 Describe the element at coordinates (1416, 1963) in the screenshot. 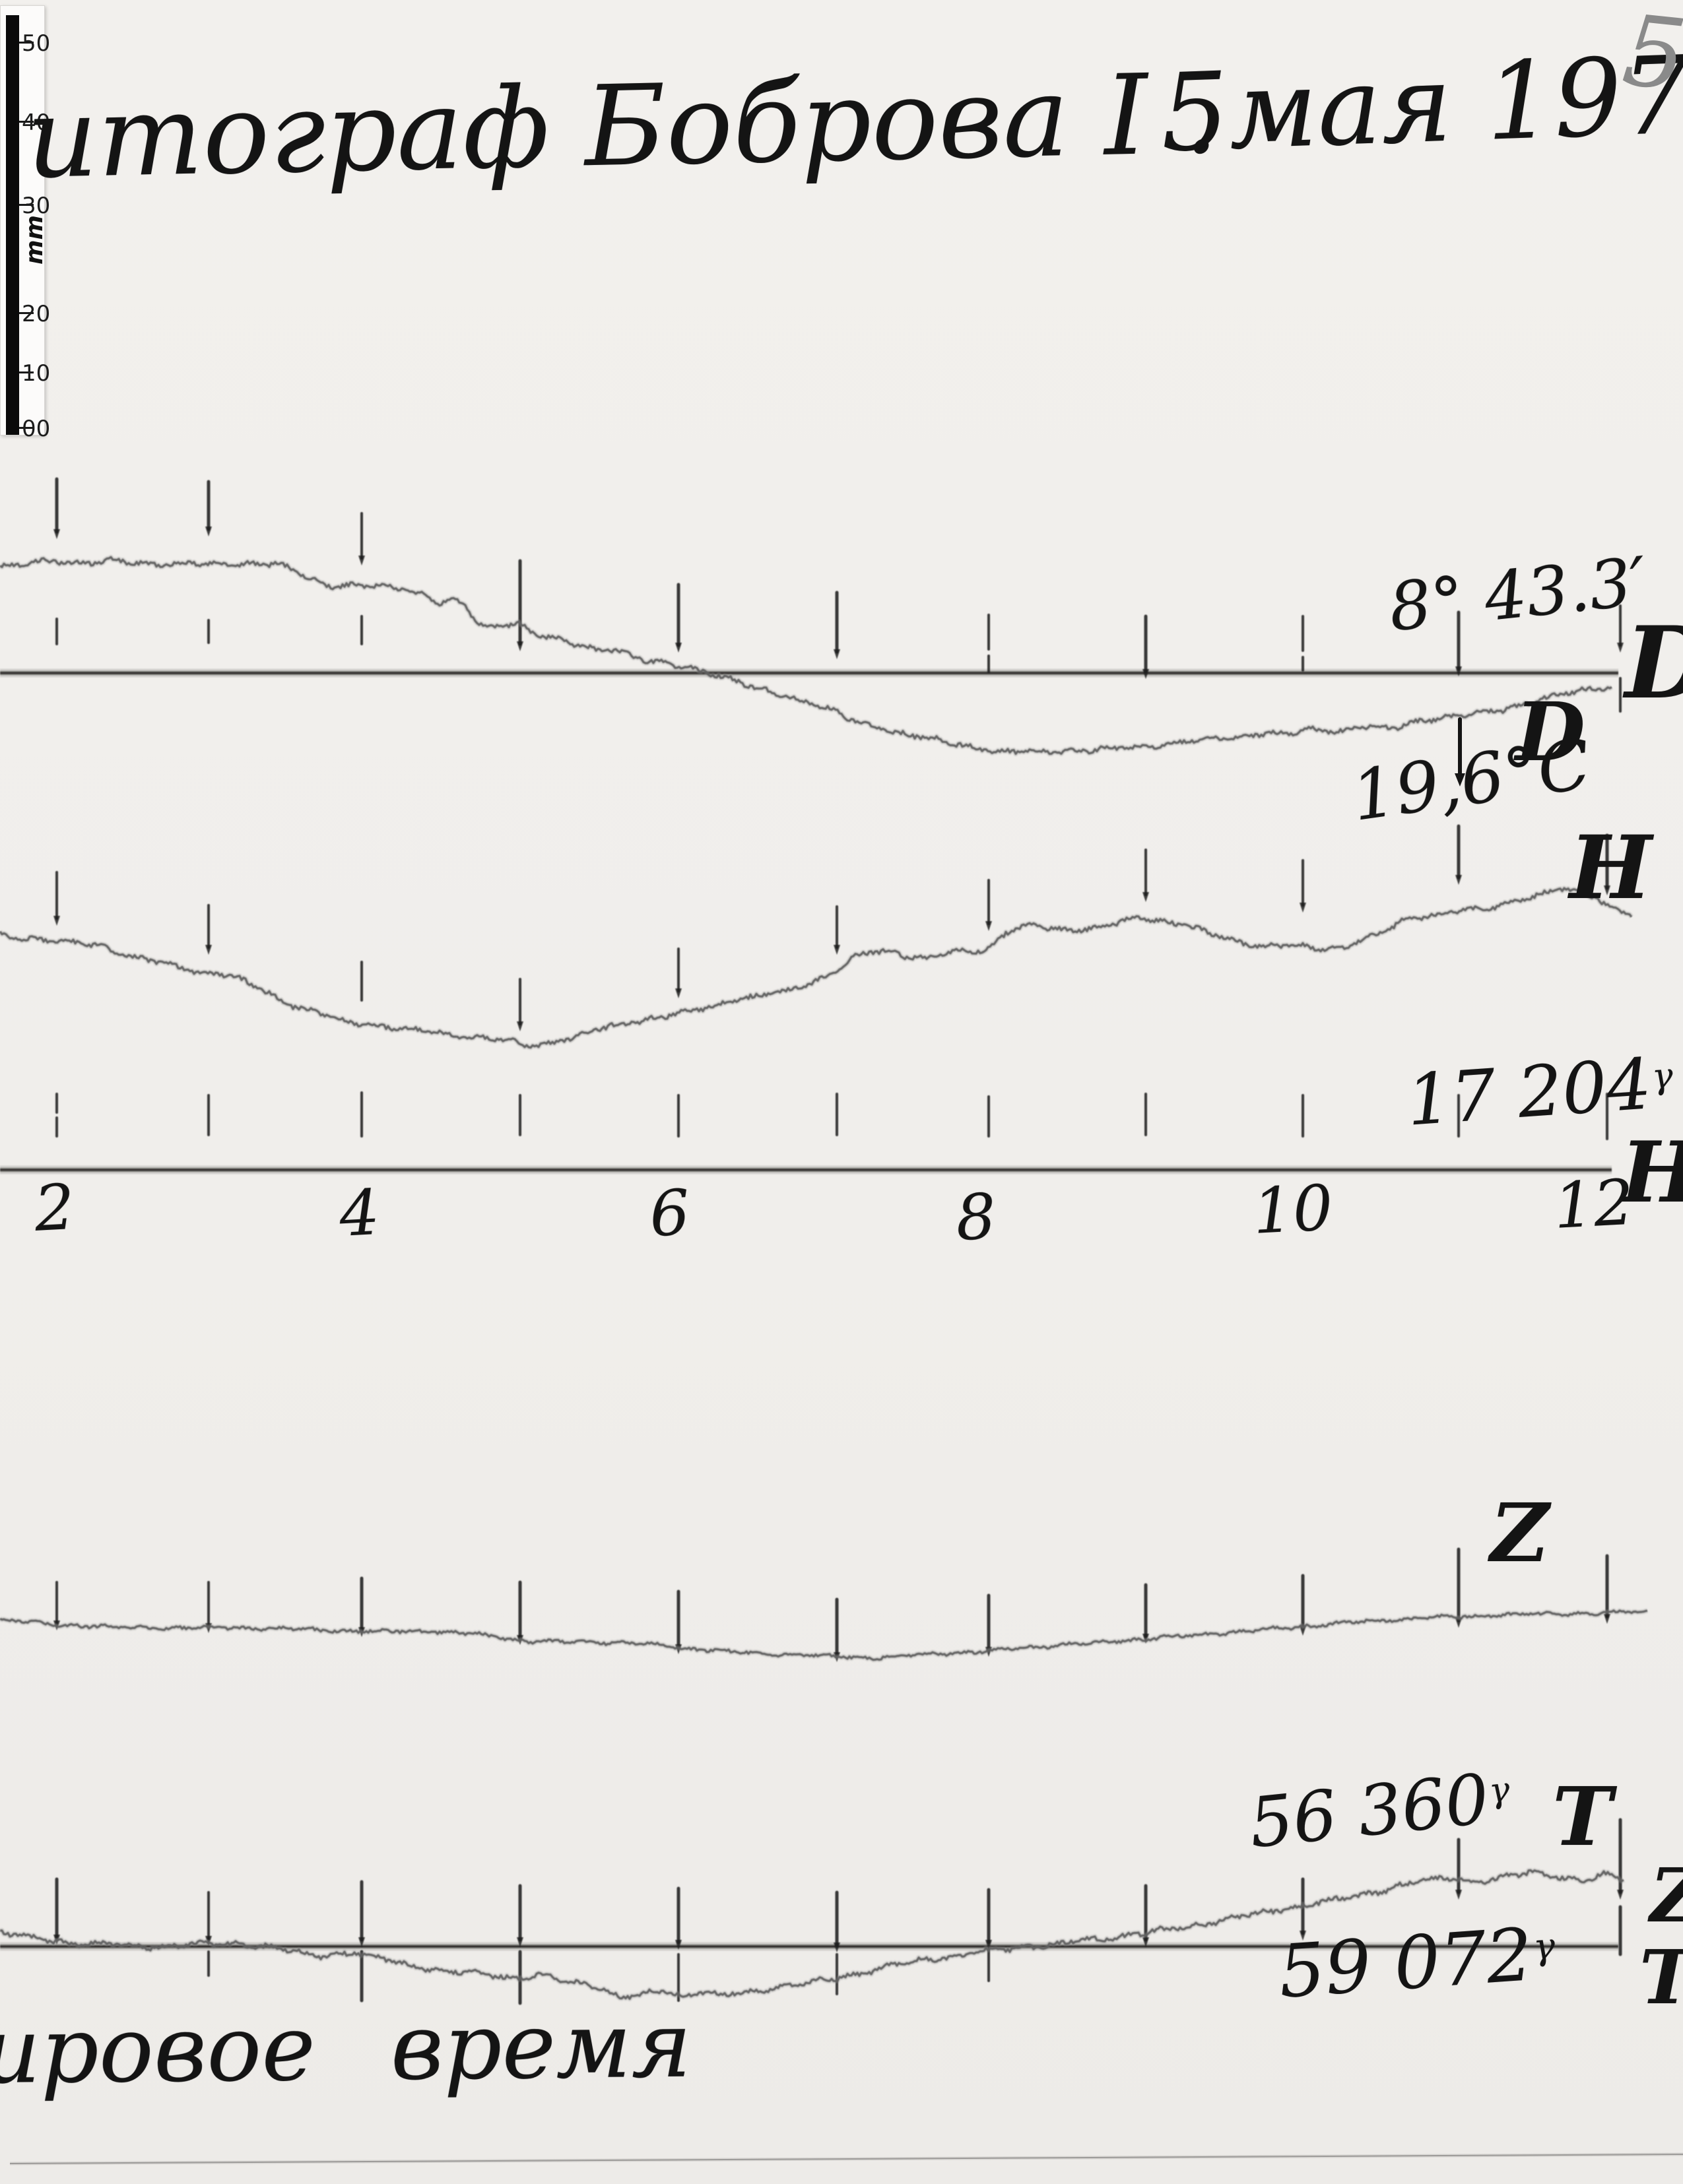

I see `annotation-t-baseline-value: 59 072γ` at that location.